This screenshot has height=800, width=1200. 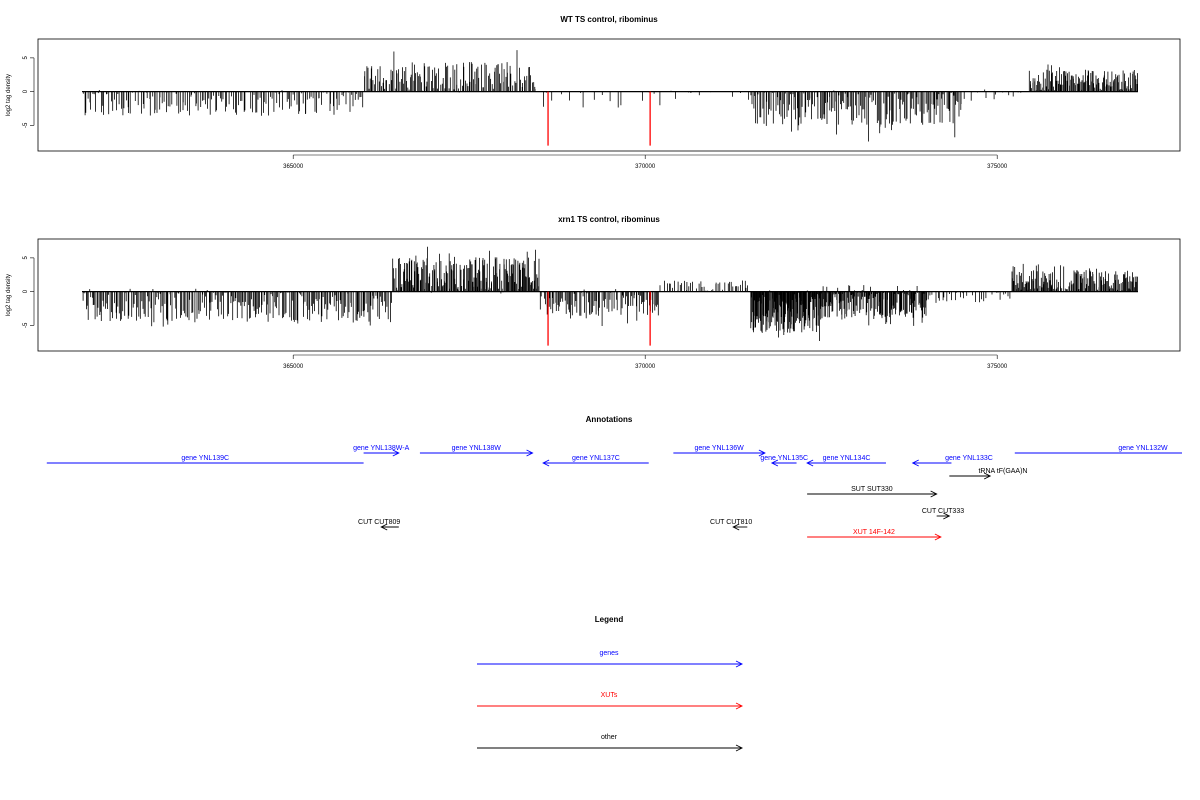 I want to click on chart-title: xrn1 TS control, ribominus, so click(x=609, y=219).